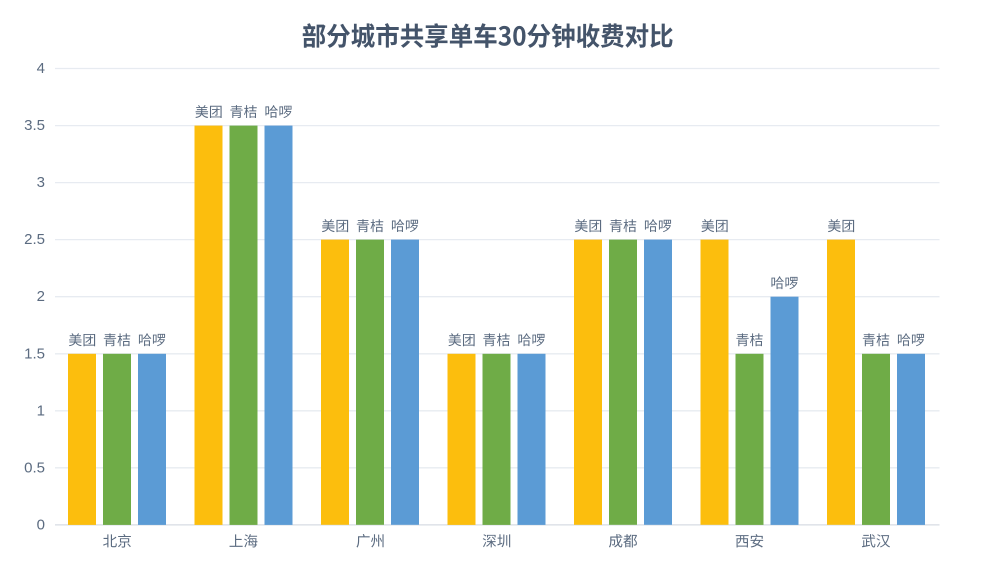 This screenshot has height=573, width=1000. I want to click on svg-text: 2, so click(41, 296).